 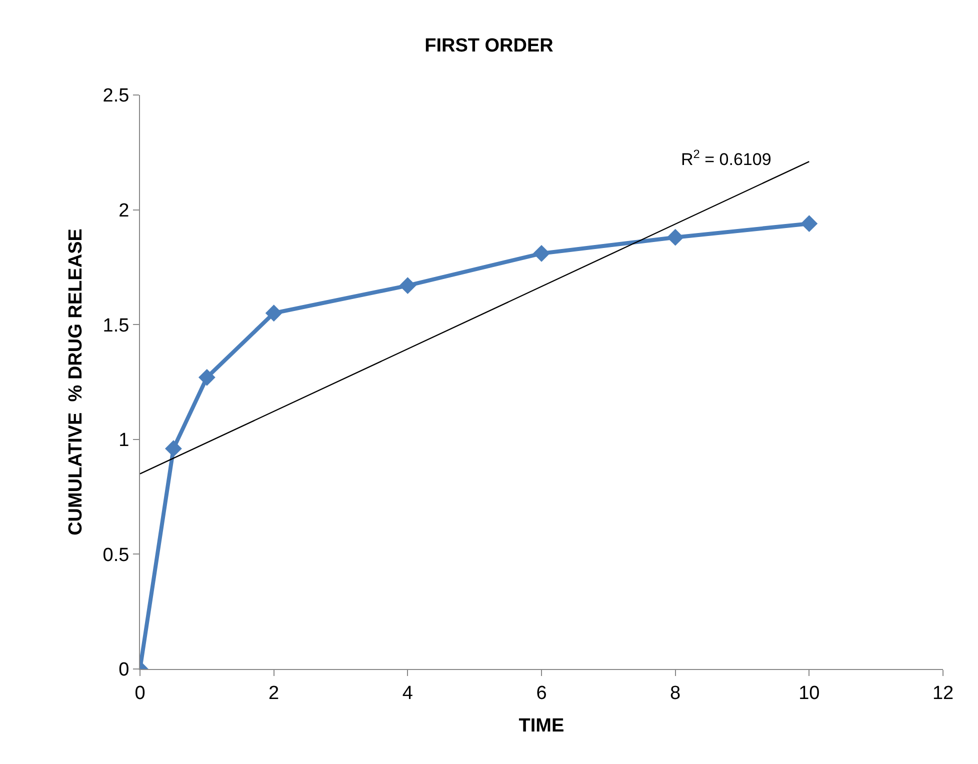 I want to click on x-tick-label: 12, so click(x=943, y=693).